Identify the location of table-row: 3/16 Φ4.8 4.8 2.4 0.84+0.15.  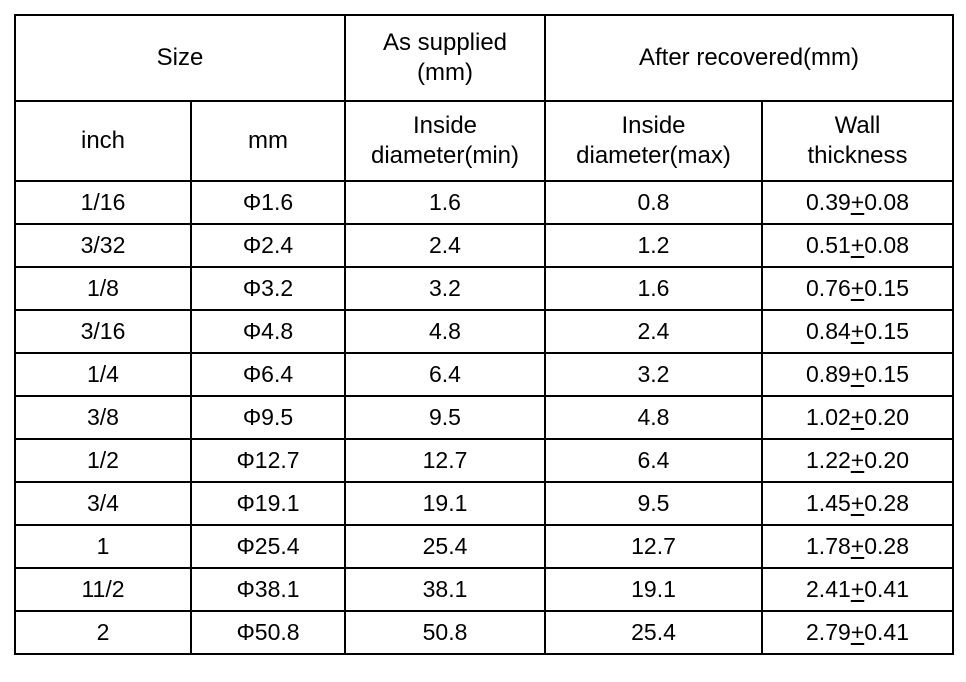
(484, 331).